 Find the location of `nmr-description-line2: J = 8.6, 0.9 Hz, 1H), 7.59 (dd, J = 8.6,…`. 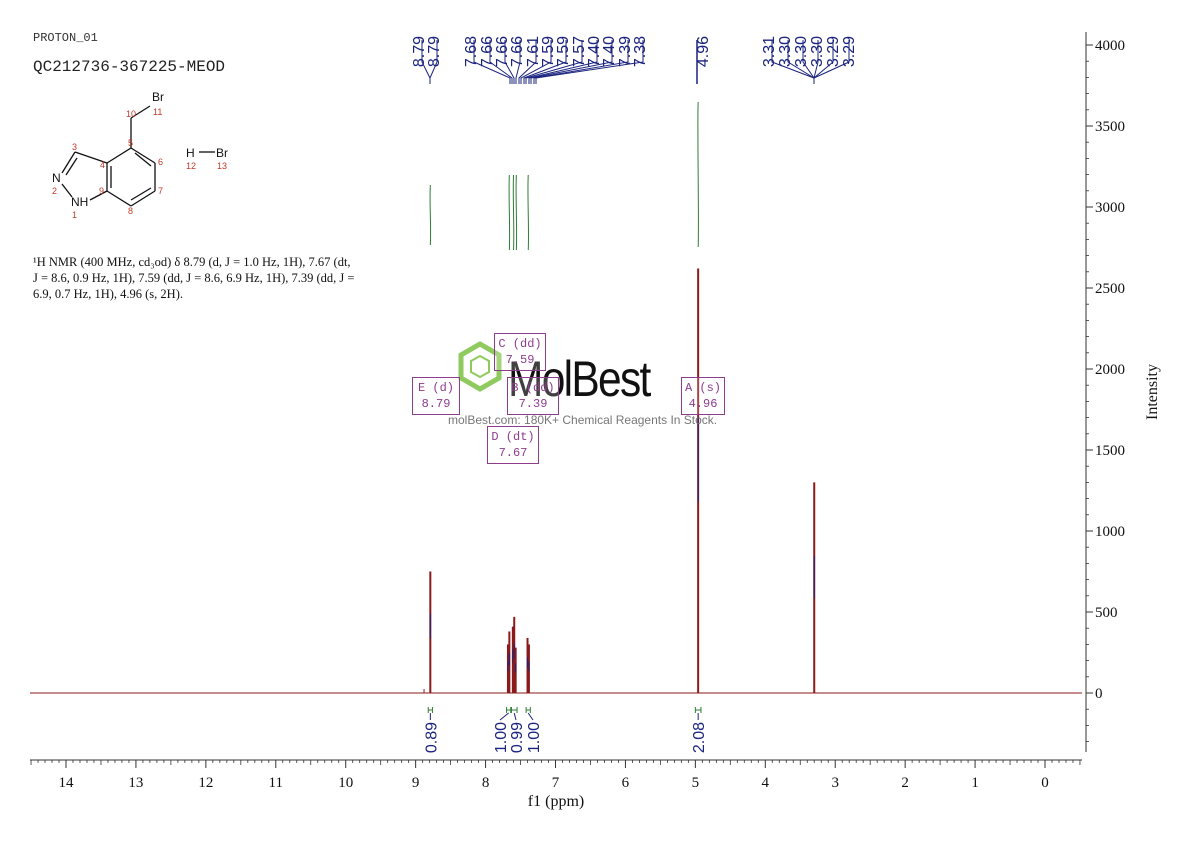

nmr-description-line2: J = 8.6, 0.9 Hz, 1H), 7.59 (dd, J = 8.6,… is located at coordinates (194, 278).